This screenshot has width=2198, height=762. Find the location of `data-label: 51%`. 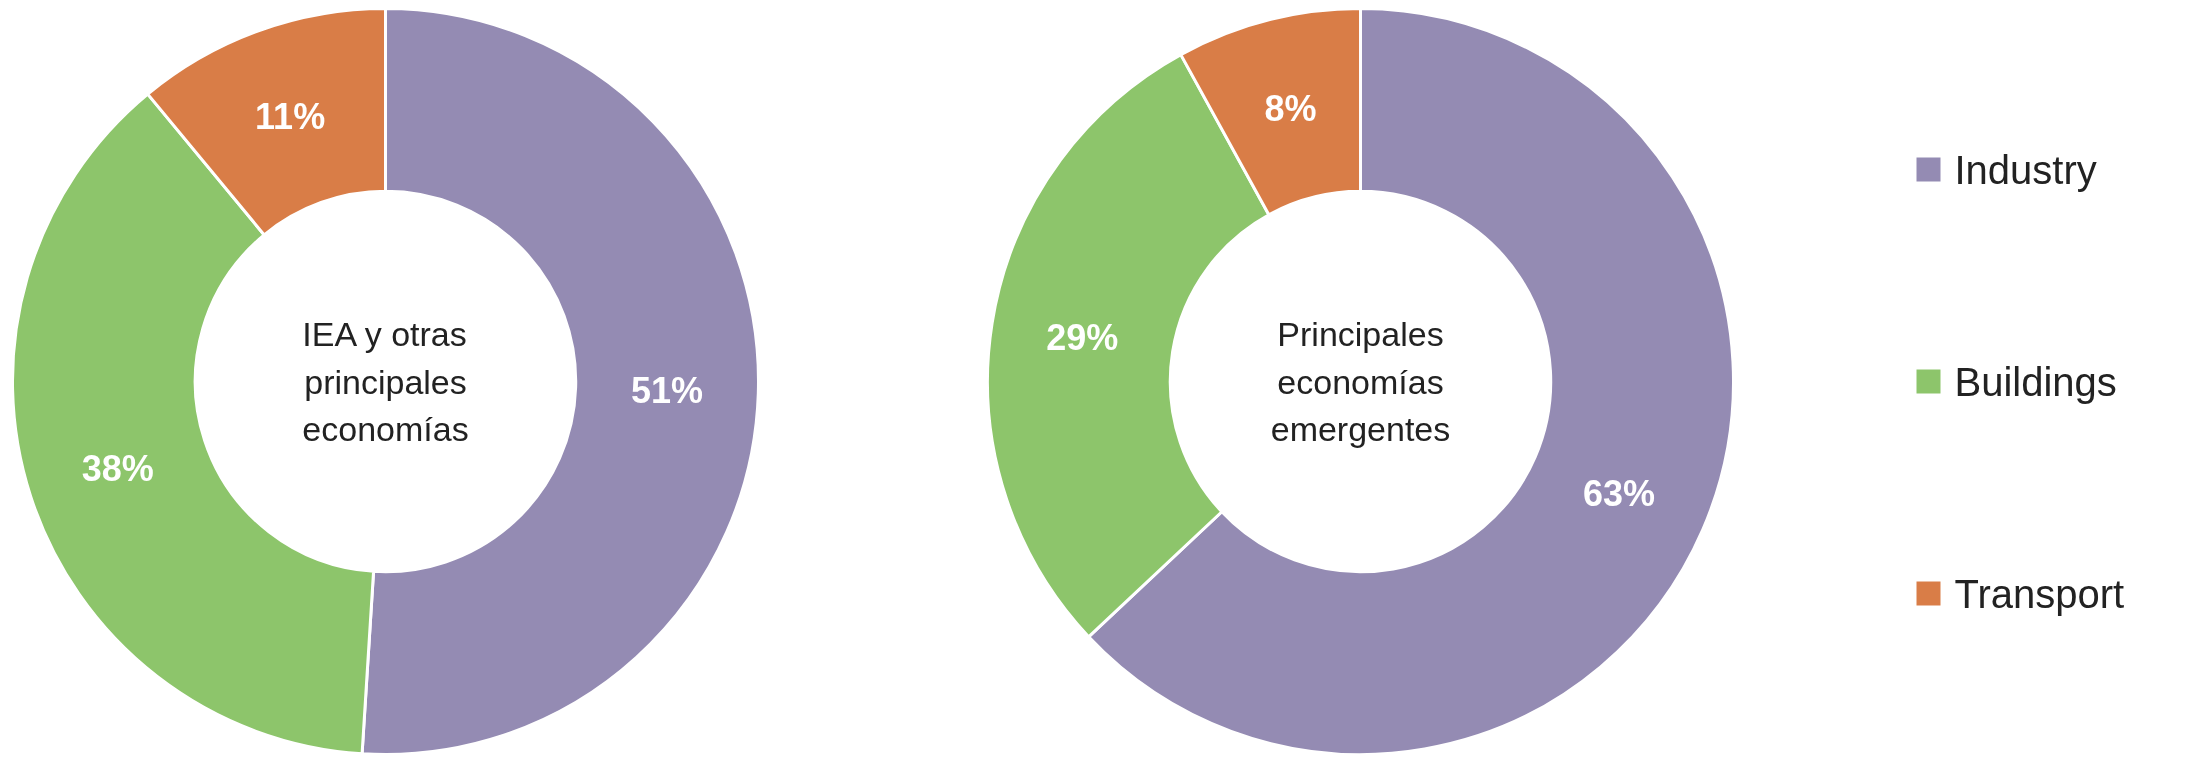

data-label: 51% is located at coordinates (667, 390).